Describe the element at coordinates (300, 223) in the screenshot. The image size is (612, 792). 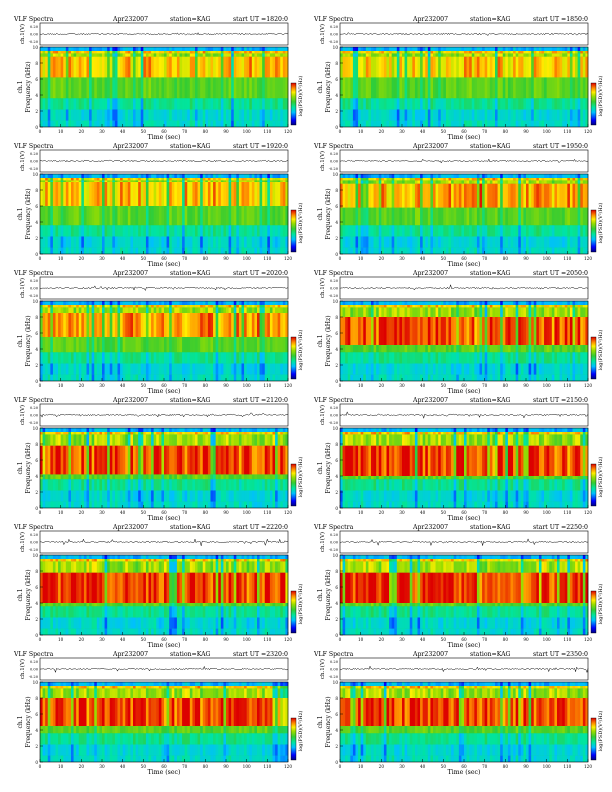
I see `colorbar-label: log(PSD)(V²/Hz)` at that location.